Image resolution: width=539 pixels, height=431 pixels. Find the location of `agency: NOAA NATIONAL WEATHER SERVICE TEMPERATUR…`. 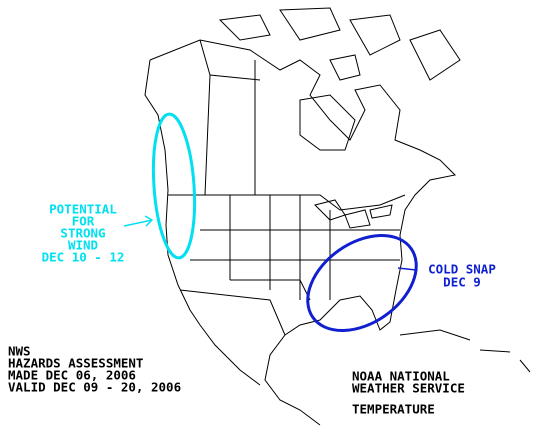

agency: NOAA NATIONAL WEATHER SERVICE TEMPERATUR… is located at coordinates (408, 393).